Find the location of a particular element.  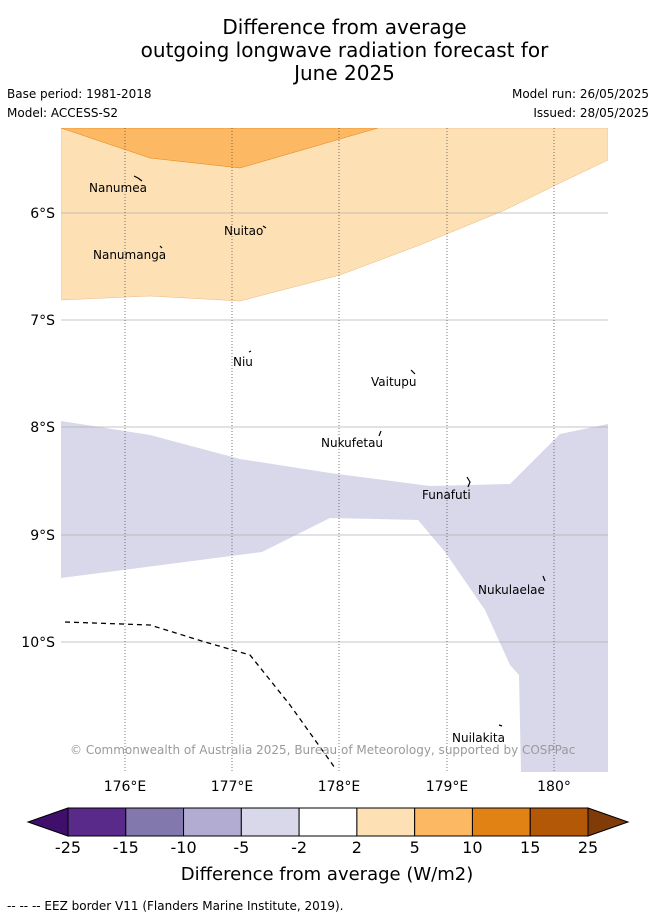

longitude-tick-labels: 176°E 177°E 178°E 179°E 180° is located at coordinates (337, 787).